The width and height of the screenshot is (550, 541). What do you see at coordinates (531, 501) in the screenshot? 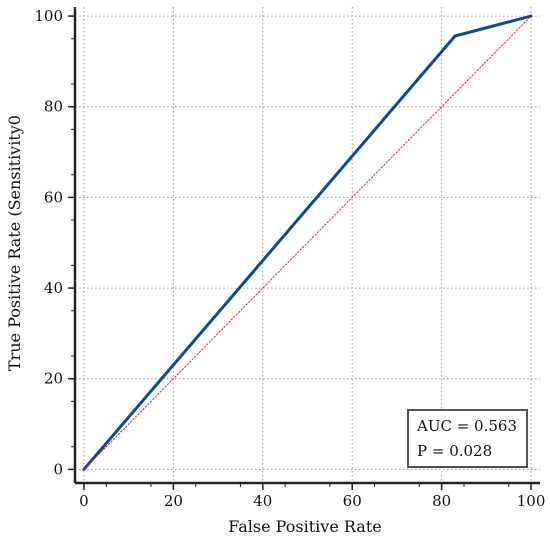
I see `x-tick-label-5: 100` at bounding box center [531, 501].